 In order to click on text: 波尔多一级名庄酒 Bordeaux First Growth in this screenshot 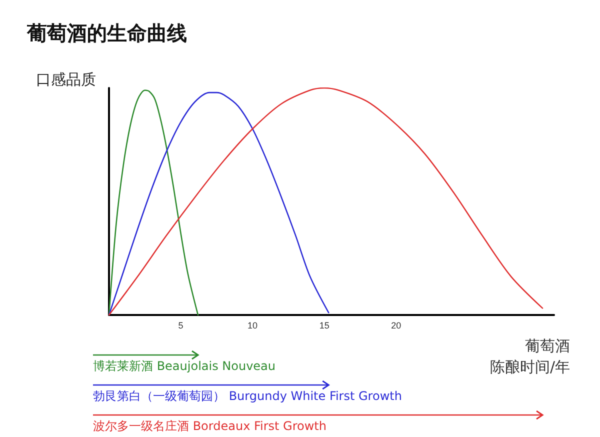, I will do `click(209, 426)`.